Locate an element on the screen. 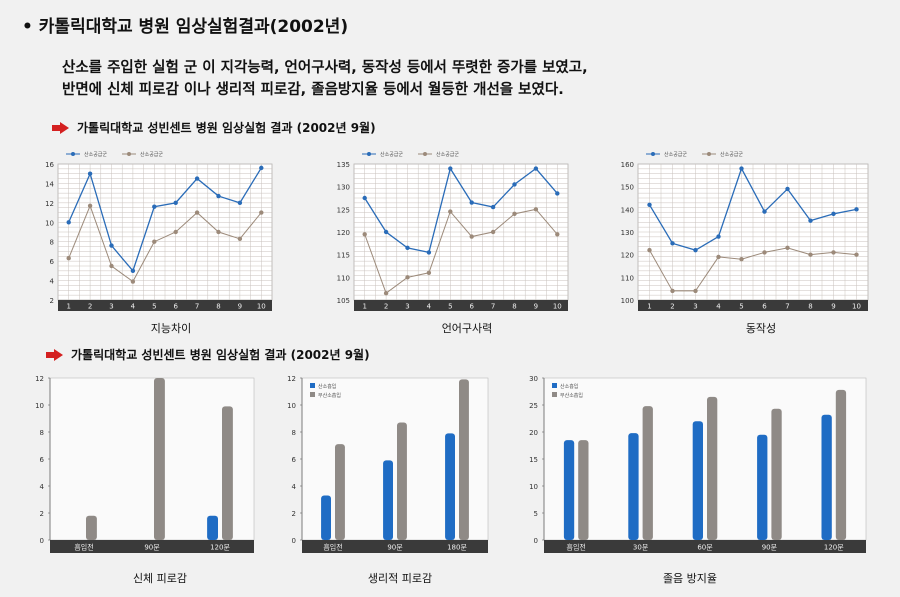 The image size is (900, 597). legend-label: 무산소흡입 is located at coordinates (571, 395).